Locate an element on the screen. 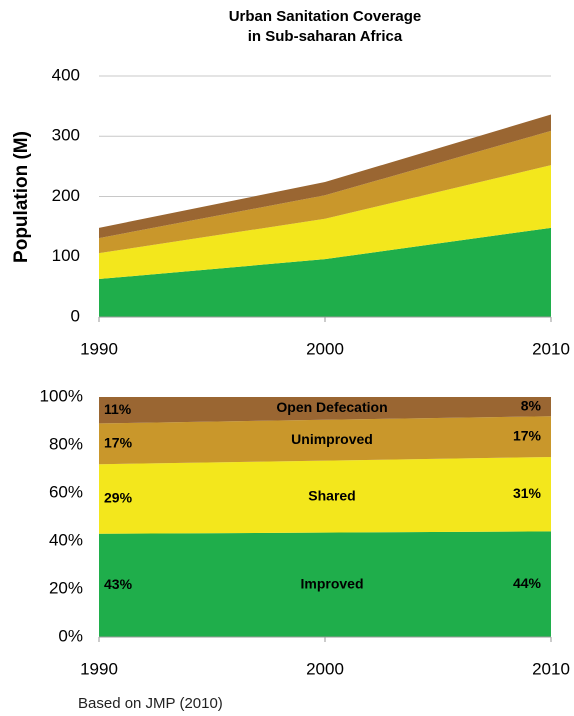  y-axis-label: Population (M) is located at coordinates (21, 197).